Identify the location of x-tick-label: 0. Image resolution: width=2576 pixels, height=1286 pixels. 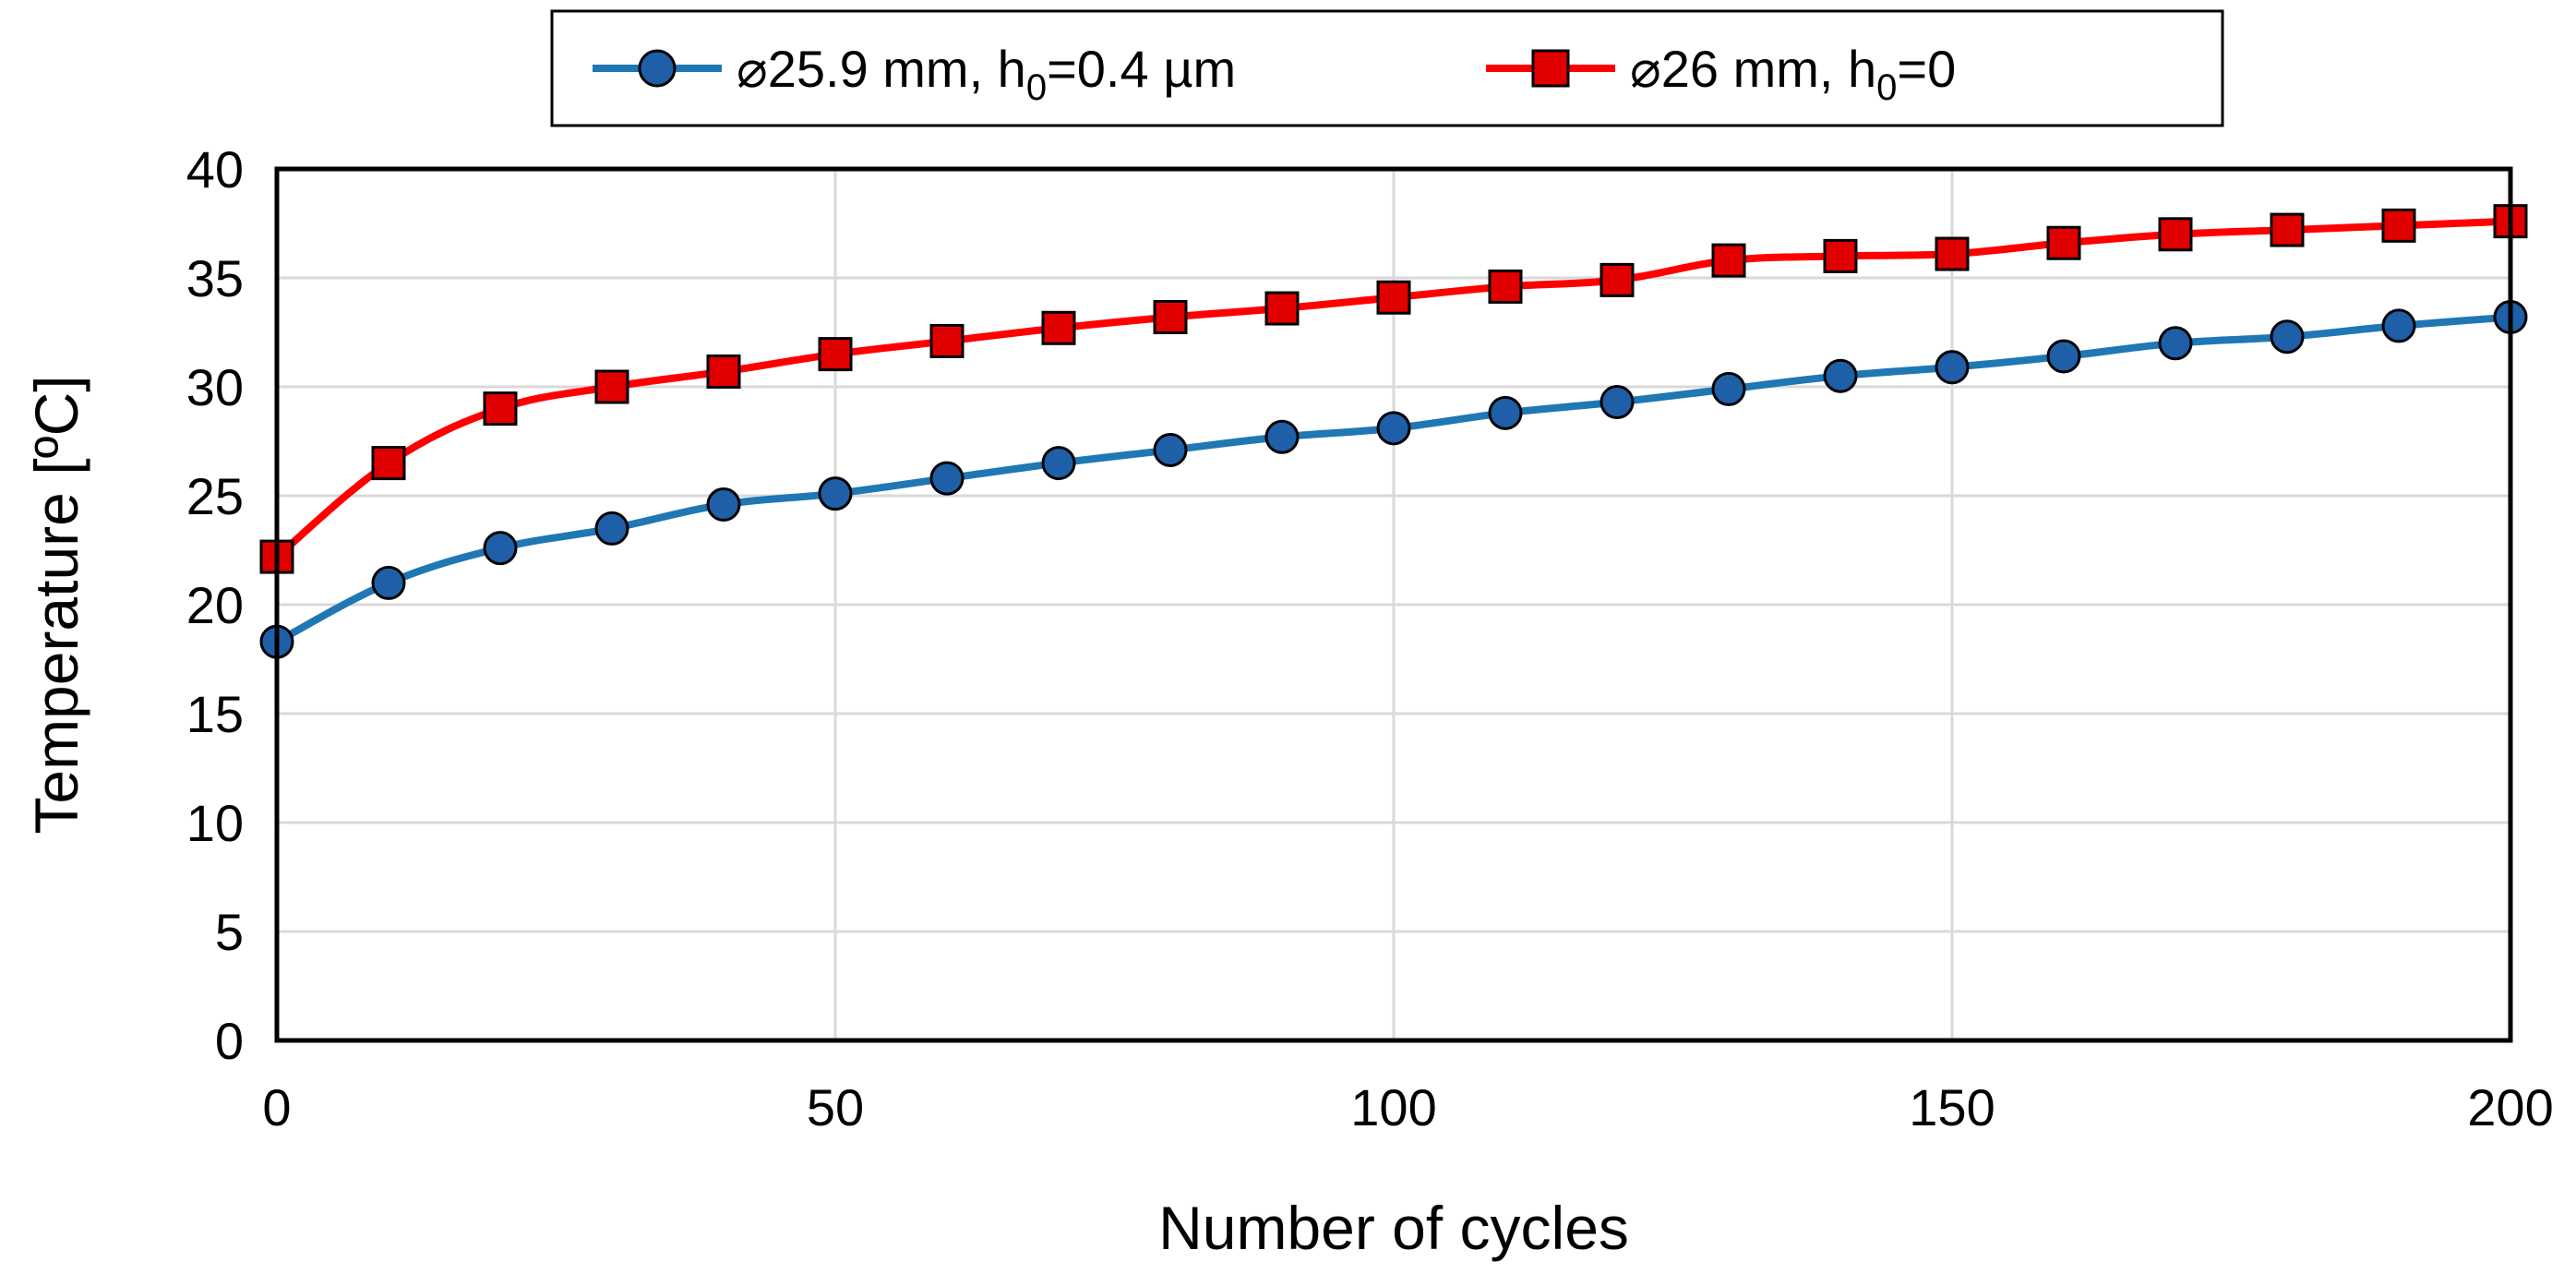
(276, 1107).